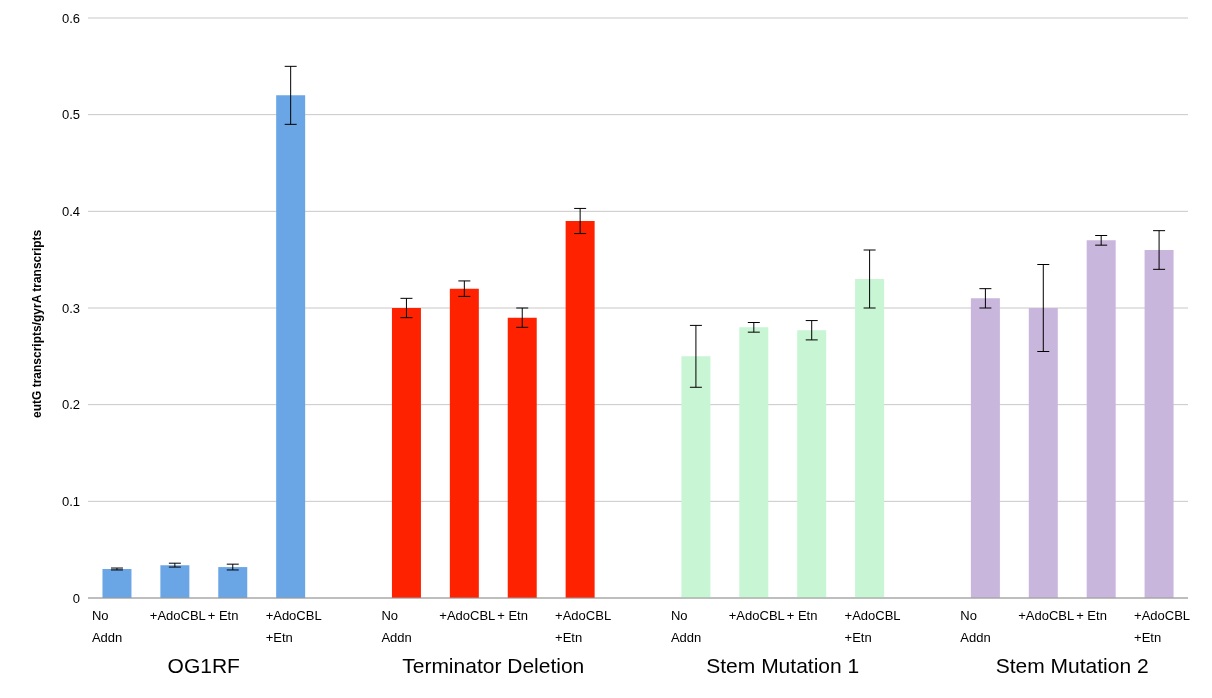  Describe the element at coordinates (70, 308) in the screenshot. I see `y-tick-label: 0.3` at that location.